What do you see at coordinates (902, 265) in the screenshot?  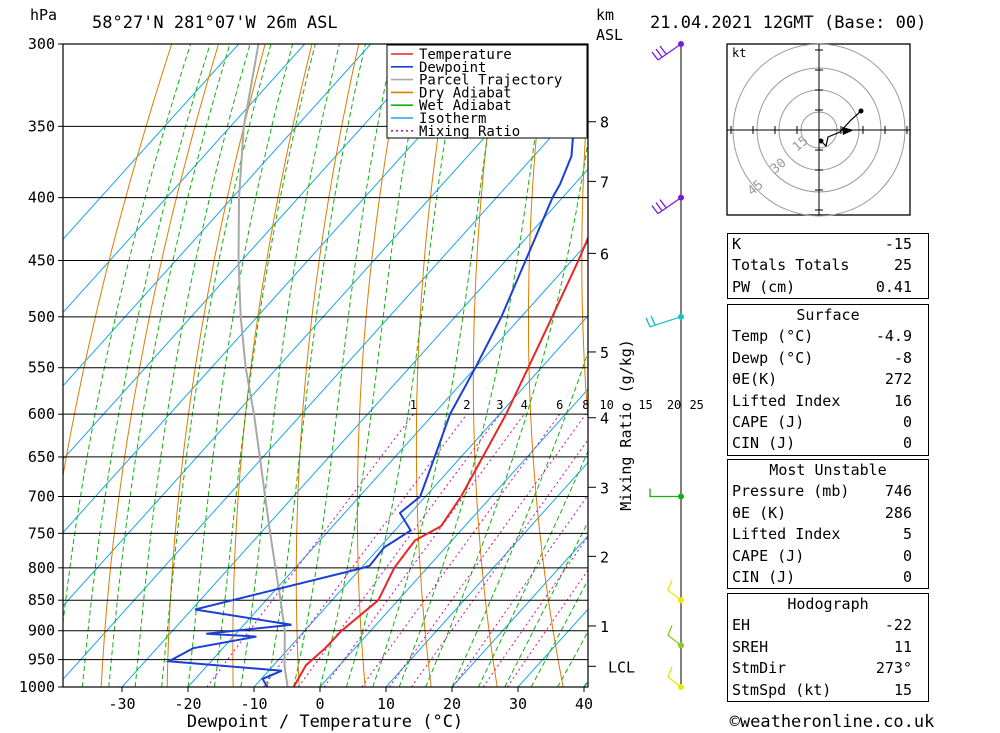 I see `index-value: 25` at bounding box center [902, 265].